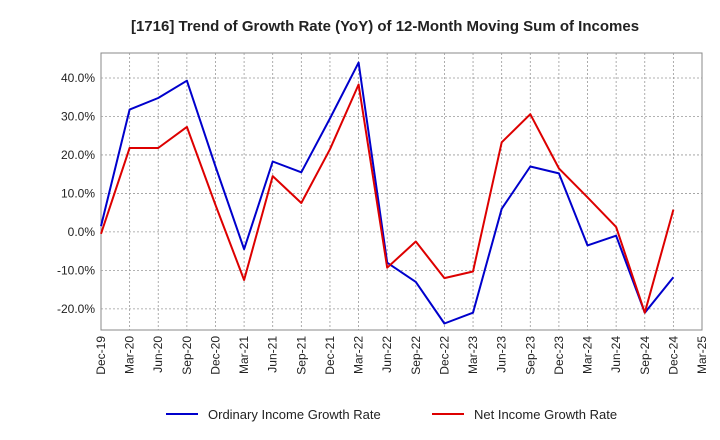  What do you see at coordinates (76, 309) in the screenshot?
I see `y-tick-label: -20.0%` at bounding box center [76, 309].